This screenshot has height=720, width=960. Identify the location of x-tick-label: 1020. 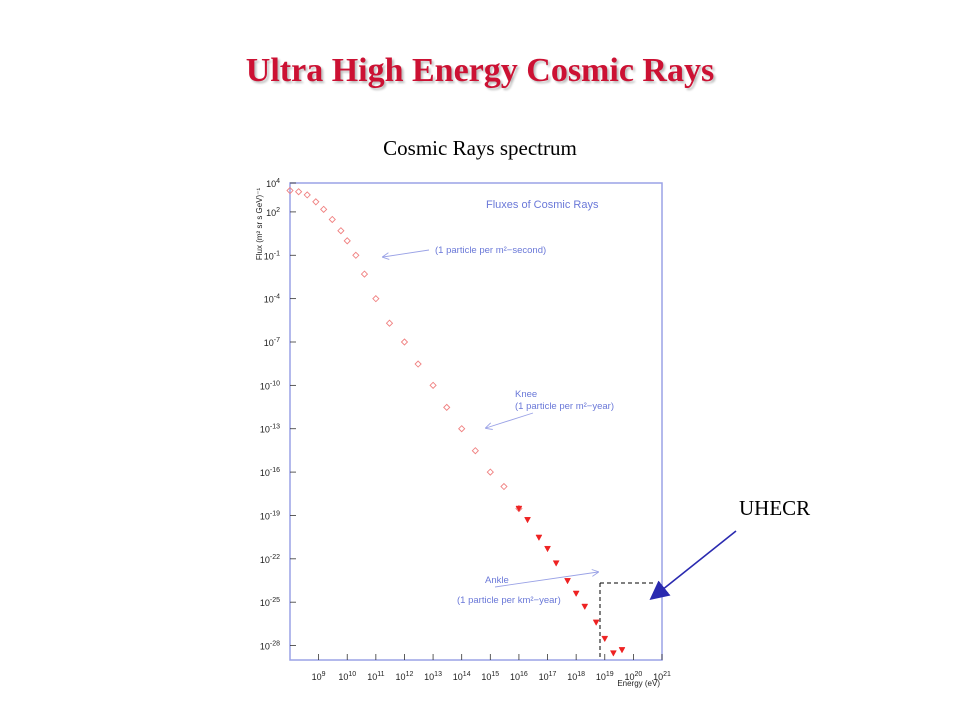
(633, 676).